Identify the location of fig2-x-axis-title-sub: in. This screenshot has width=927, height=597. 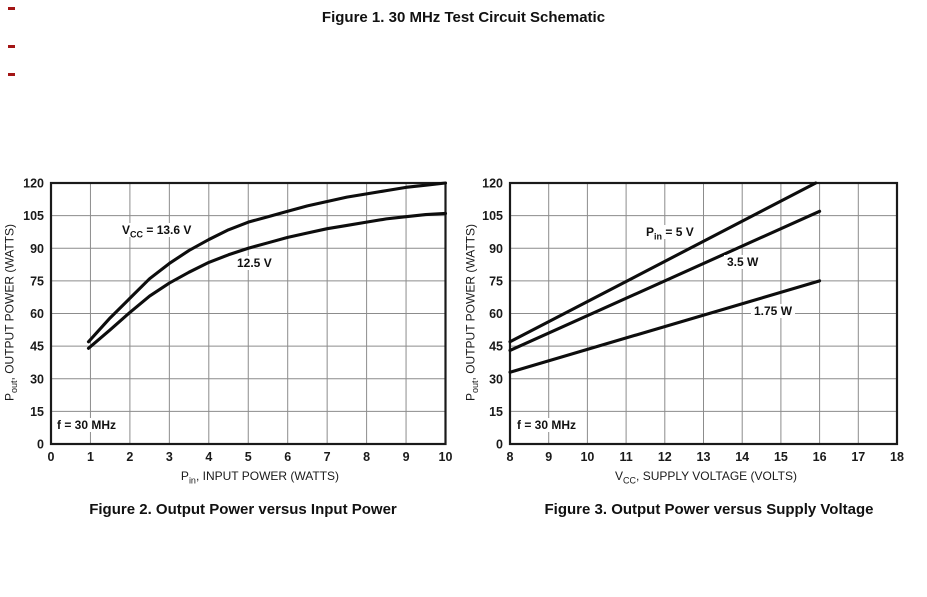
(192, 480).